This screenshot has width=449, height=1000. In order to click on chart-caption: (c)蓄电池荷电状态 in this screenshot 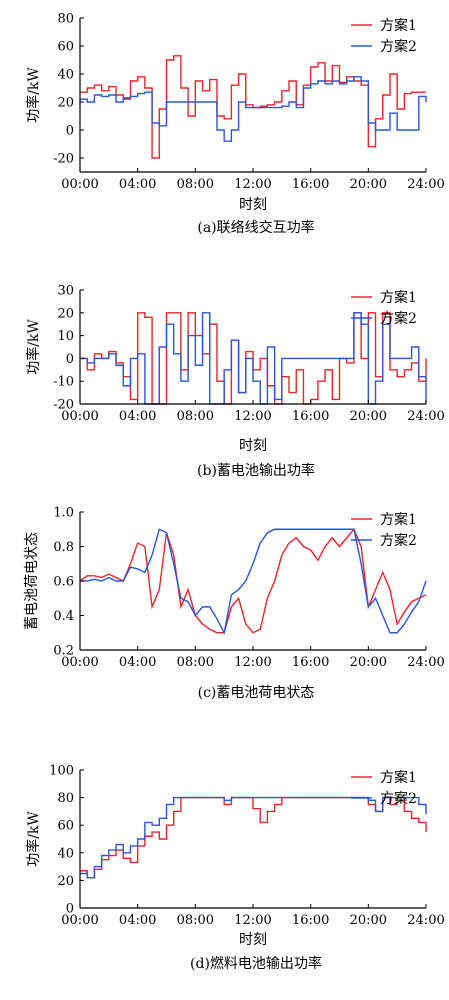, I will do `click(256, 693)`.